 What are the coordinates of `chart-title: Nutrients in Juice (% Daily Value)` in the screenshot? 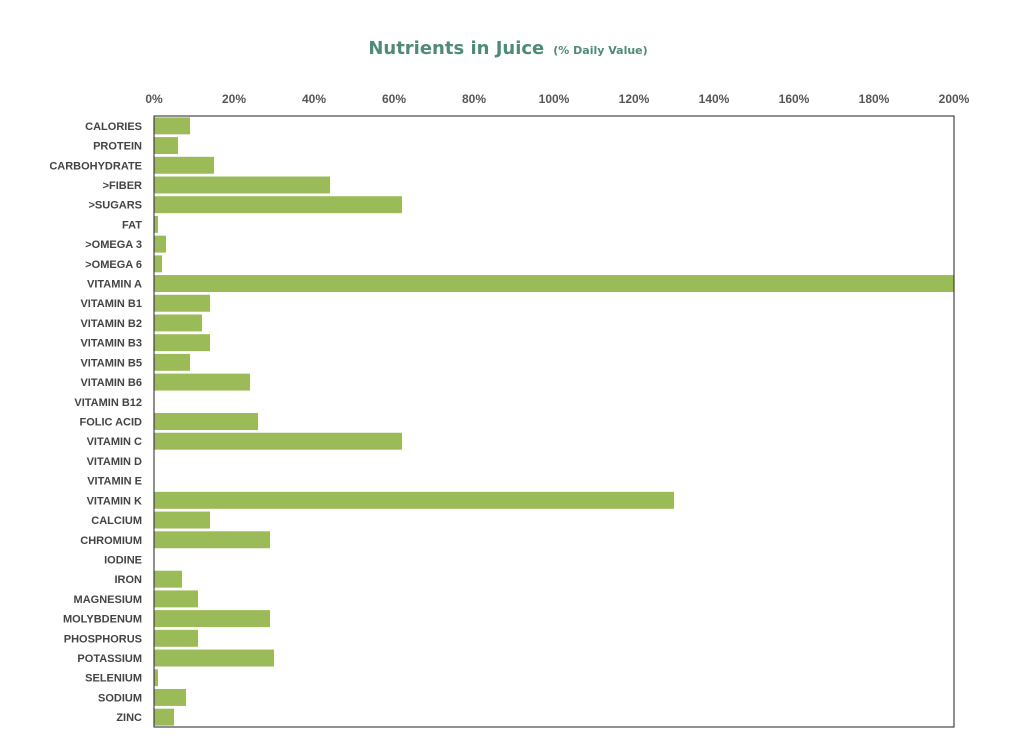 It's located at (507, 48).